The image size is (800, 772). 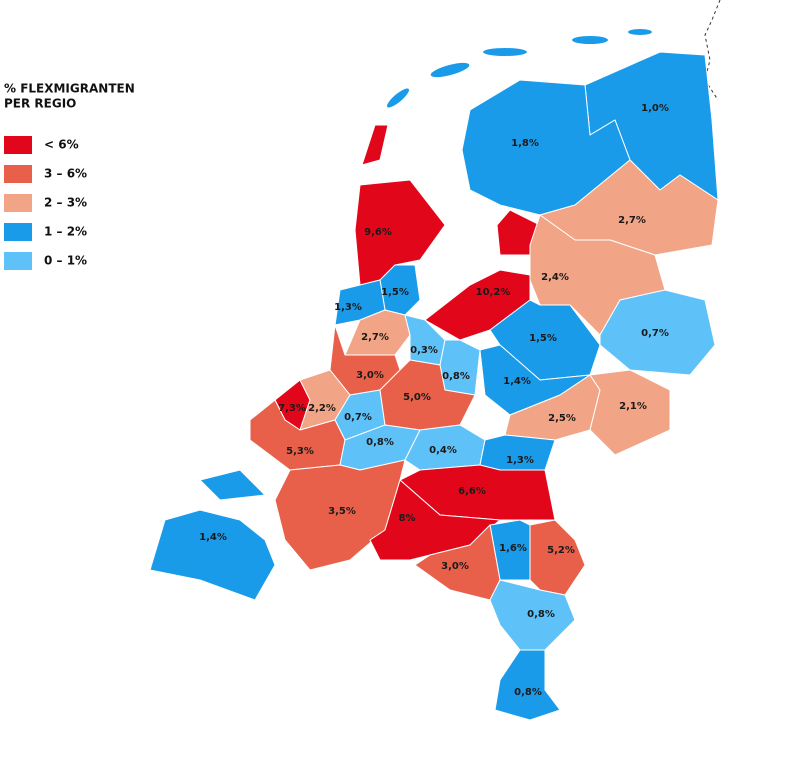 I want to click on legend-label: 2 – 3%, so click(x=65, y=203).